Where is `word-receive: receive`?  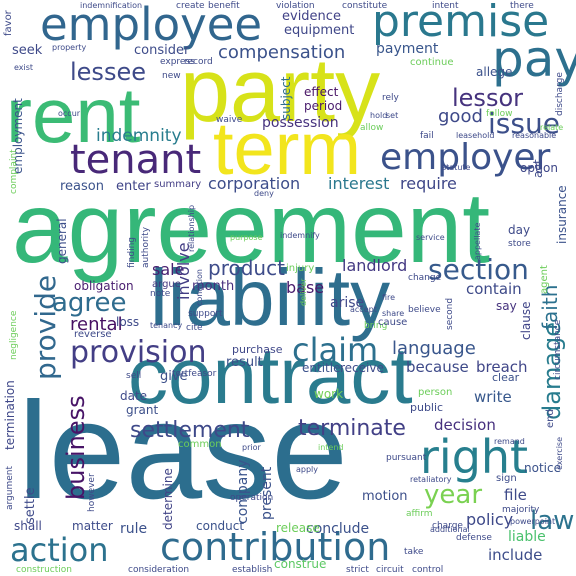 word-receive: receive is located at coordinates (362, 368).